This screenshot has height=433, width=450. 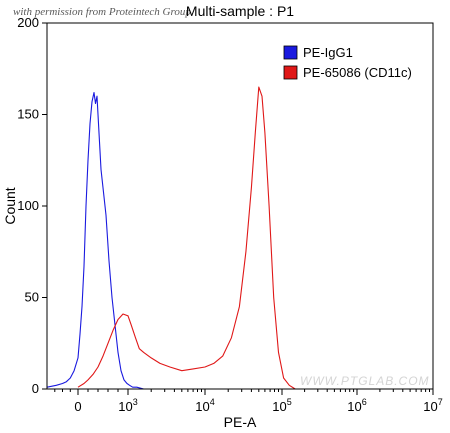 I want to click on y-tick-label: 50, so click(x=32, y=297).